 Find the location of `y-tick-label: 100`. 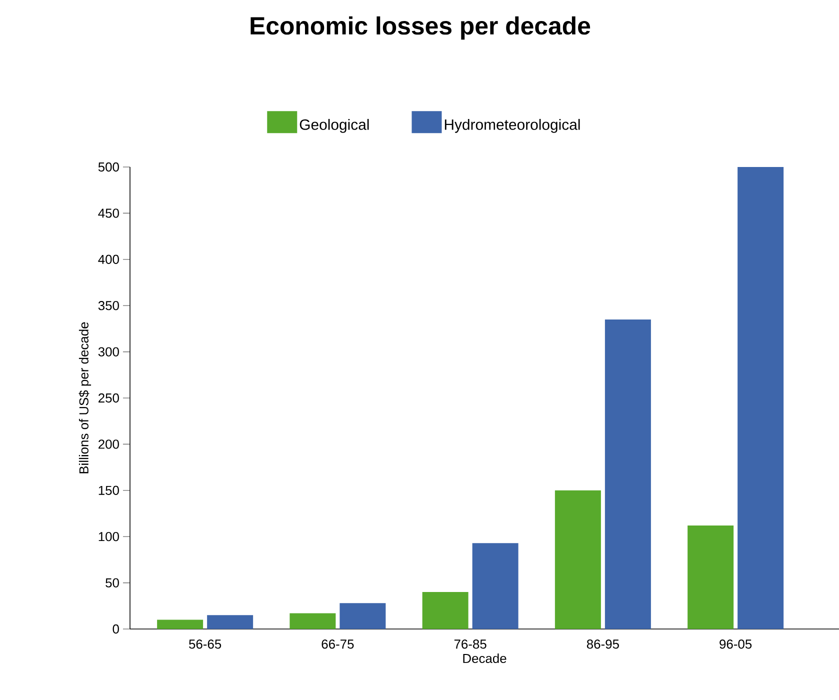

y-tick-label: 100 is located at coordinates (108, 537).